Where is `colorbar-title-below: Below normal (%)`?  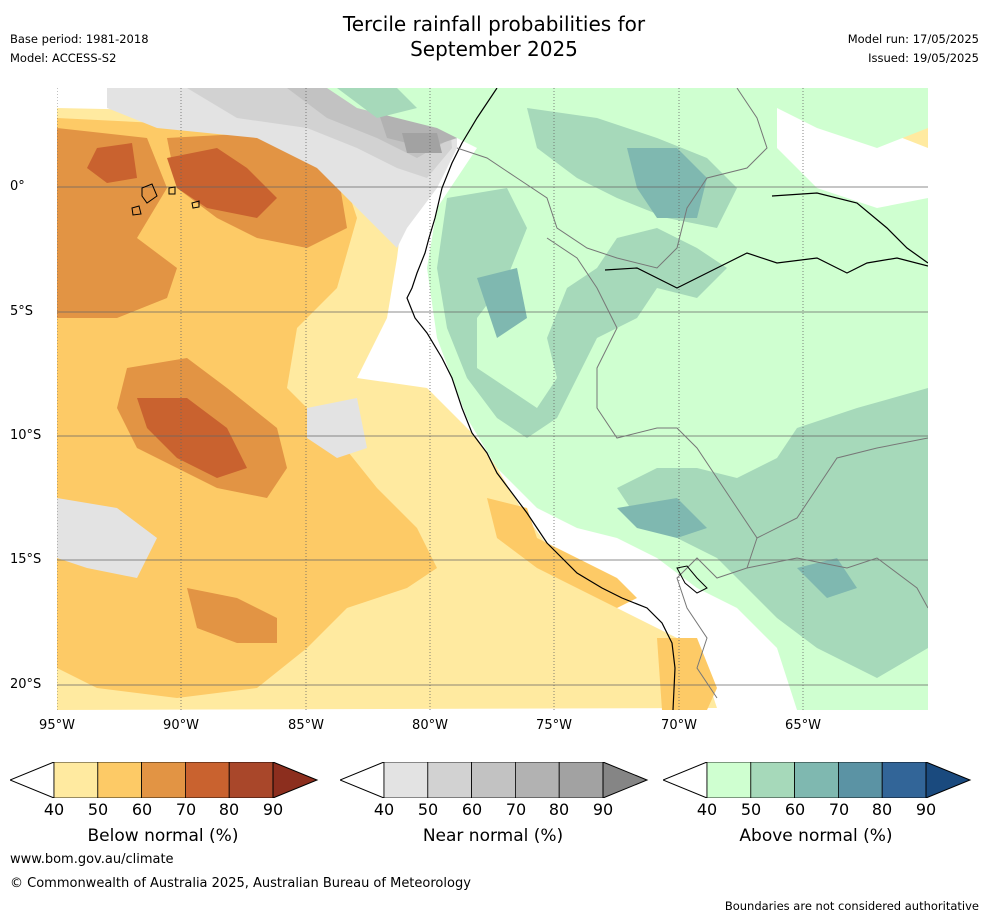
colorbar-title-below: Below normal (%) is located at coordinates (163, 836).